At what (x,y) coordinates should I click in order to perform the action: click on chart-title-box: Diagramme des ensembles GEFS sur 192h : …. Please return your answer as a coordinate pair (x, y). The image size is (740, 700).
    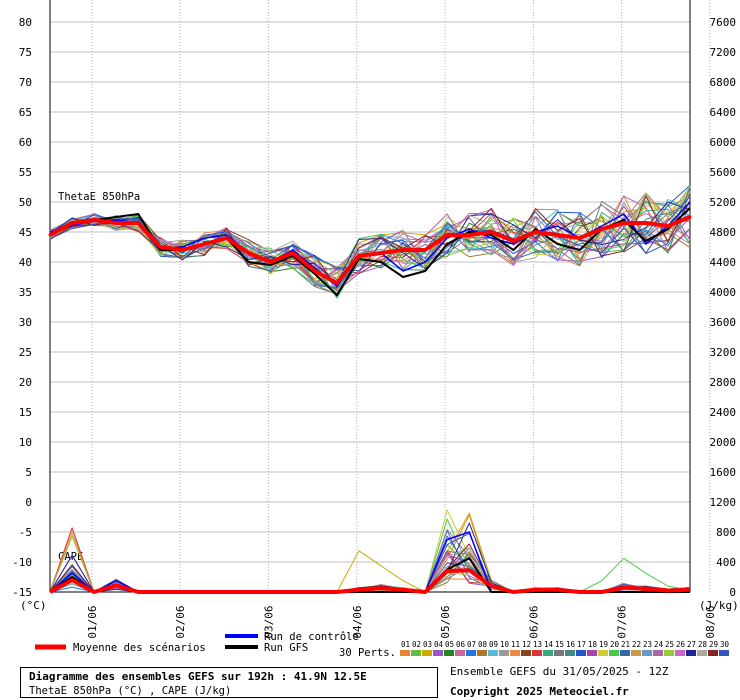
    Looking at the image, I should click on (229, 682).